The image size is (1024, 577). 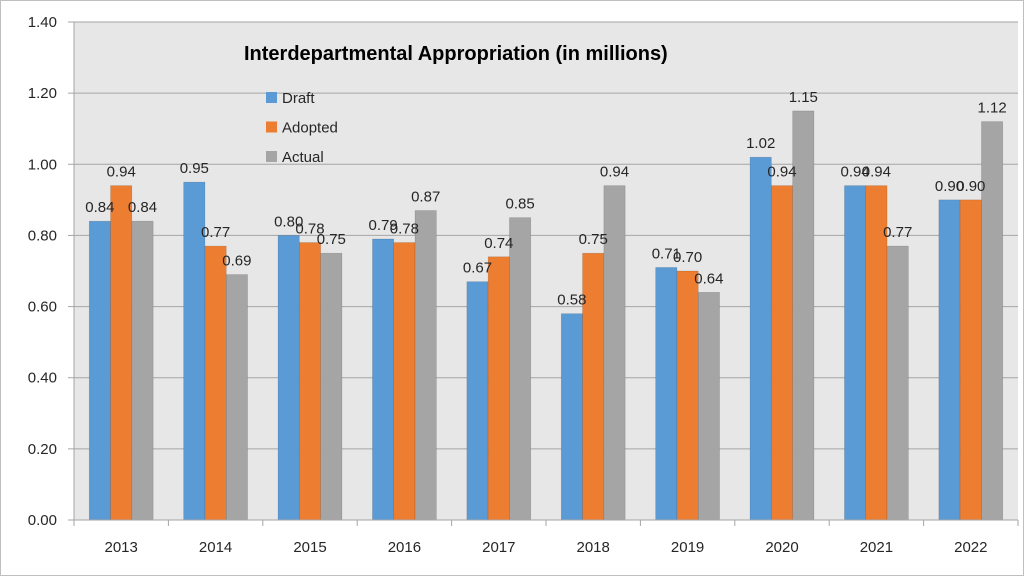 I want to click on bar-adopted-2015, so click(x=310, y=381).